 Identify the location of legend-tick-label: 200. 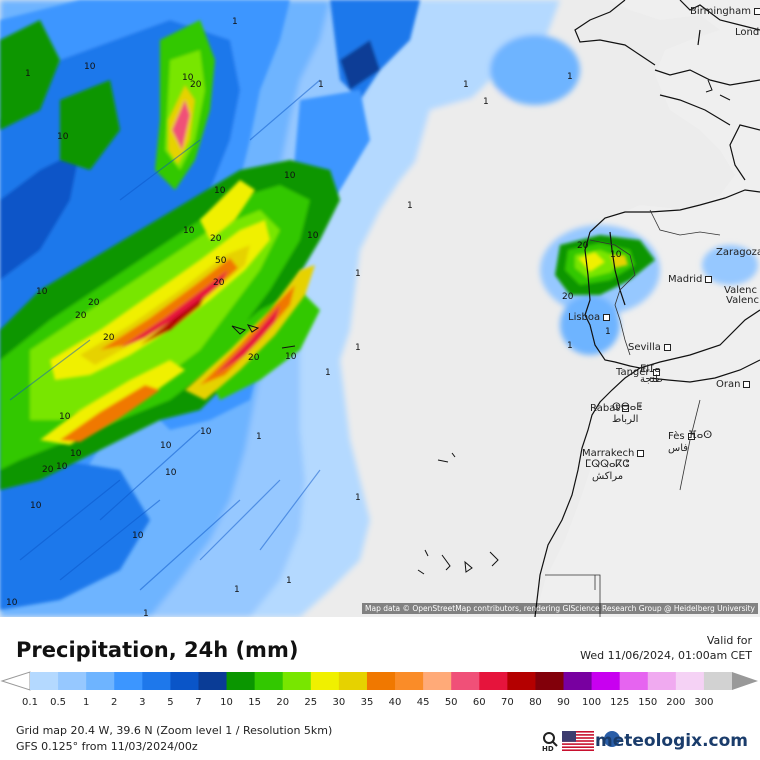
(676, 702).